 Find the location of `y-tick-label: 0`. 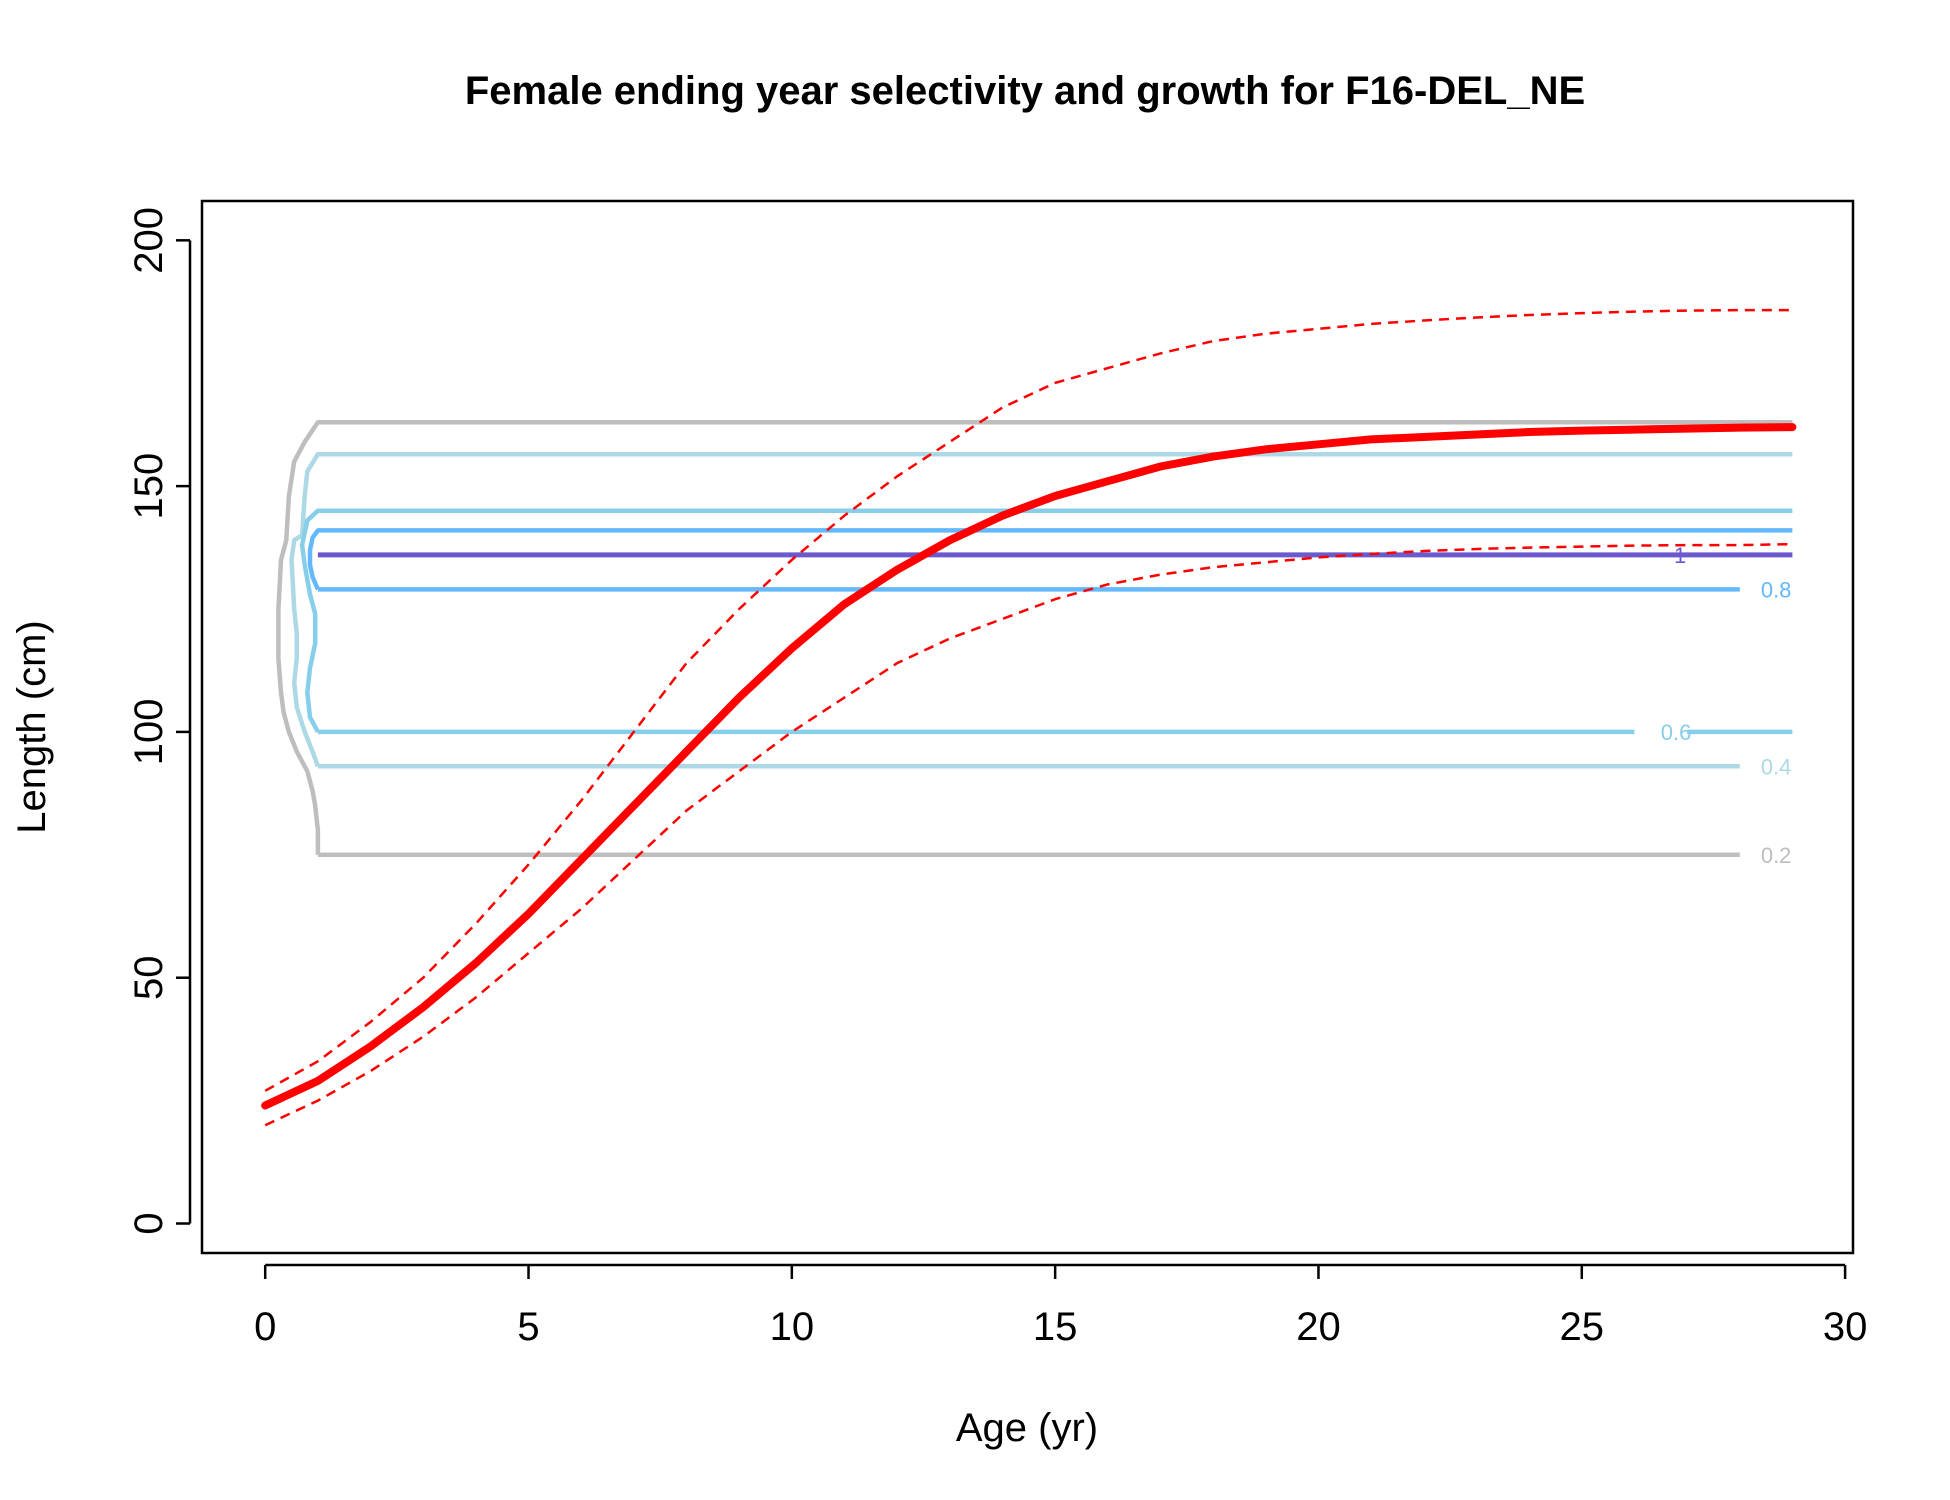

y-tick-label: 0 is located at coordinates (149, 1223).